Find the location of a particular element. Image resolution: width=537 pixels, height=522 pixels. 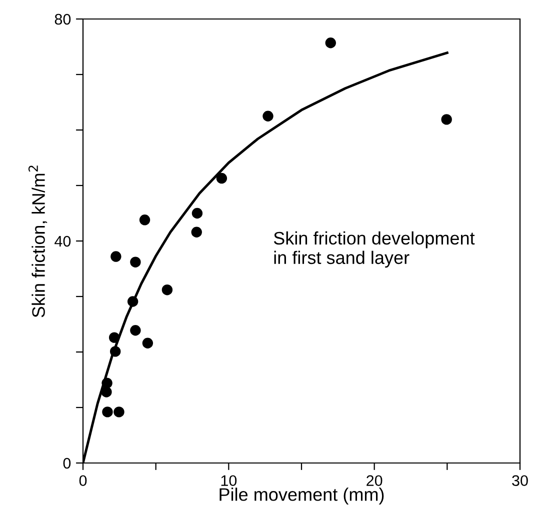

y-tick-label: 80 is located at coordinates (62, 19).